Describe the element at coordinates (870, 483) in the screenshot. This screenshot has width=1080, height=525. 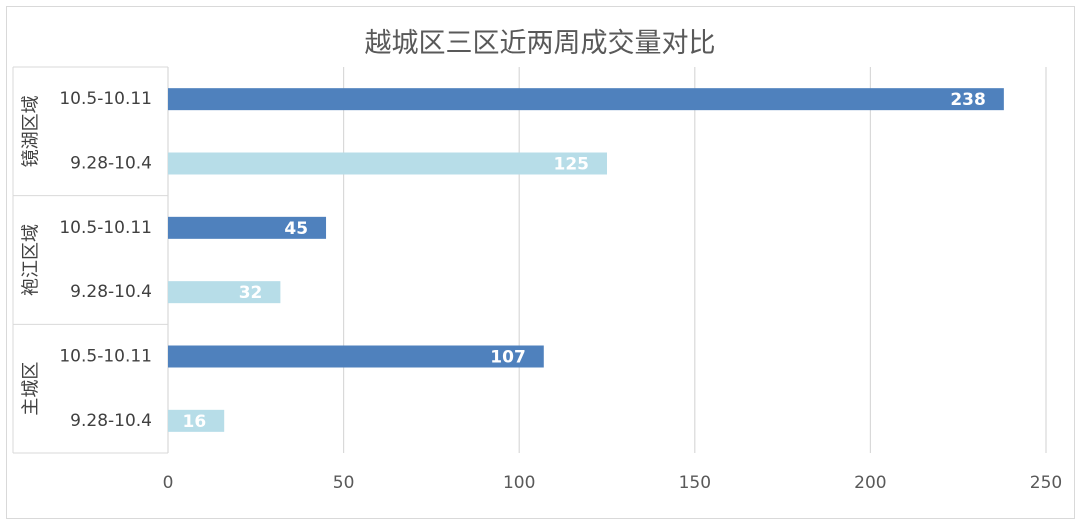
I see `x-tick-label: 200` at that location.